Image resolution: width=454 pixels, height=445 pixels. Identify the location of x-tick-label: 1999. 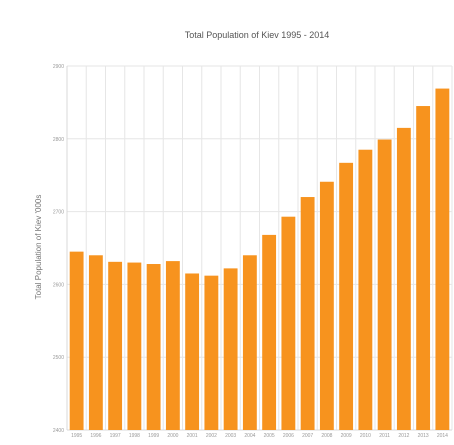
(153, 436).